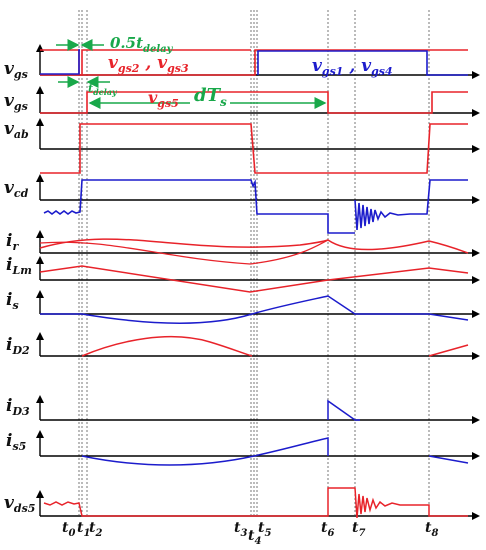 The height and width of the screenshot is (550, 486). Describe the element at coordinates (18, 407) in the screenshot. I see `label-iD3: iD3` at that location.